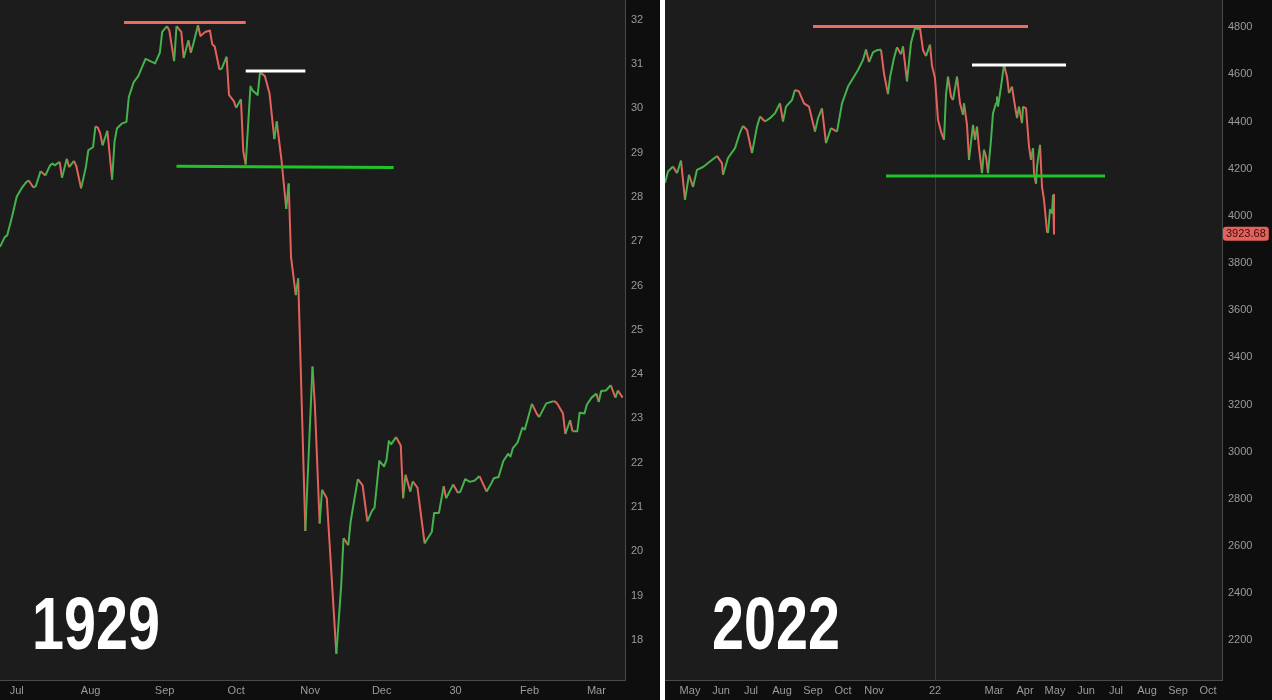  I want to click on y-tick-label: 25, so click(637, 328).